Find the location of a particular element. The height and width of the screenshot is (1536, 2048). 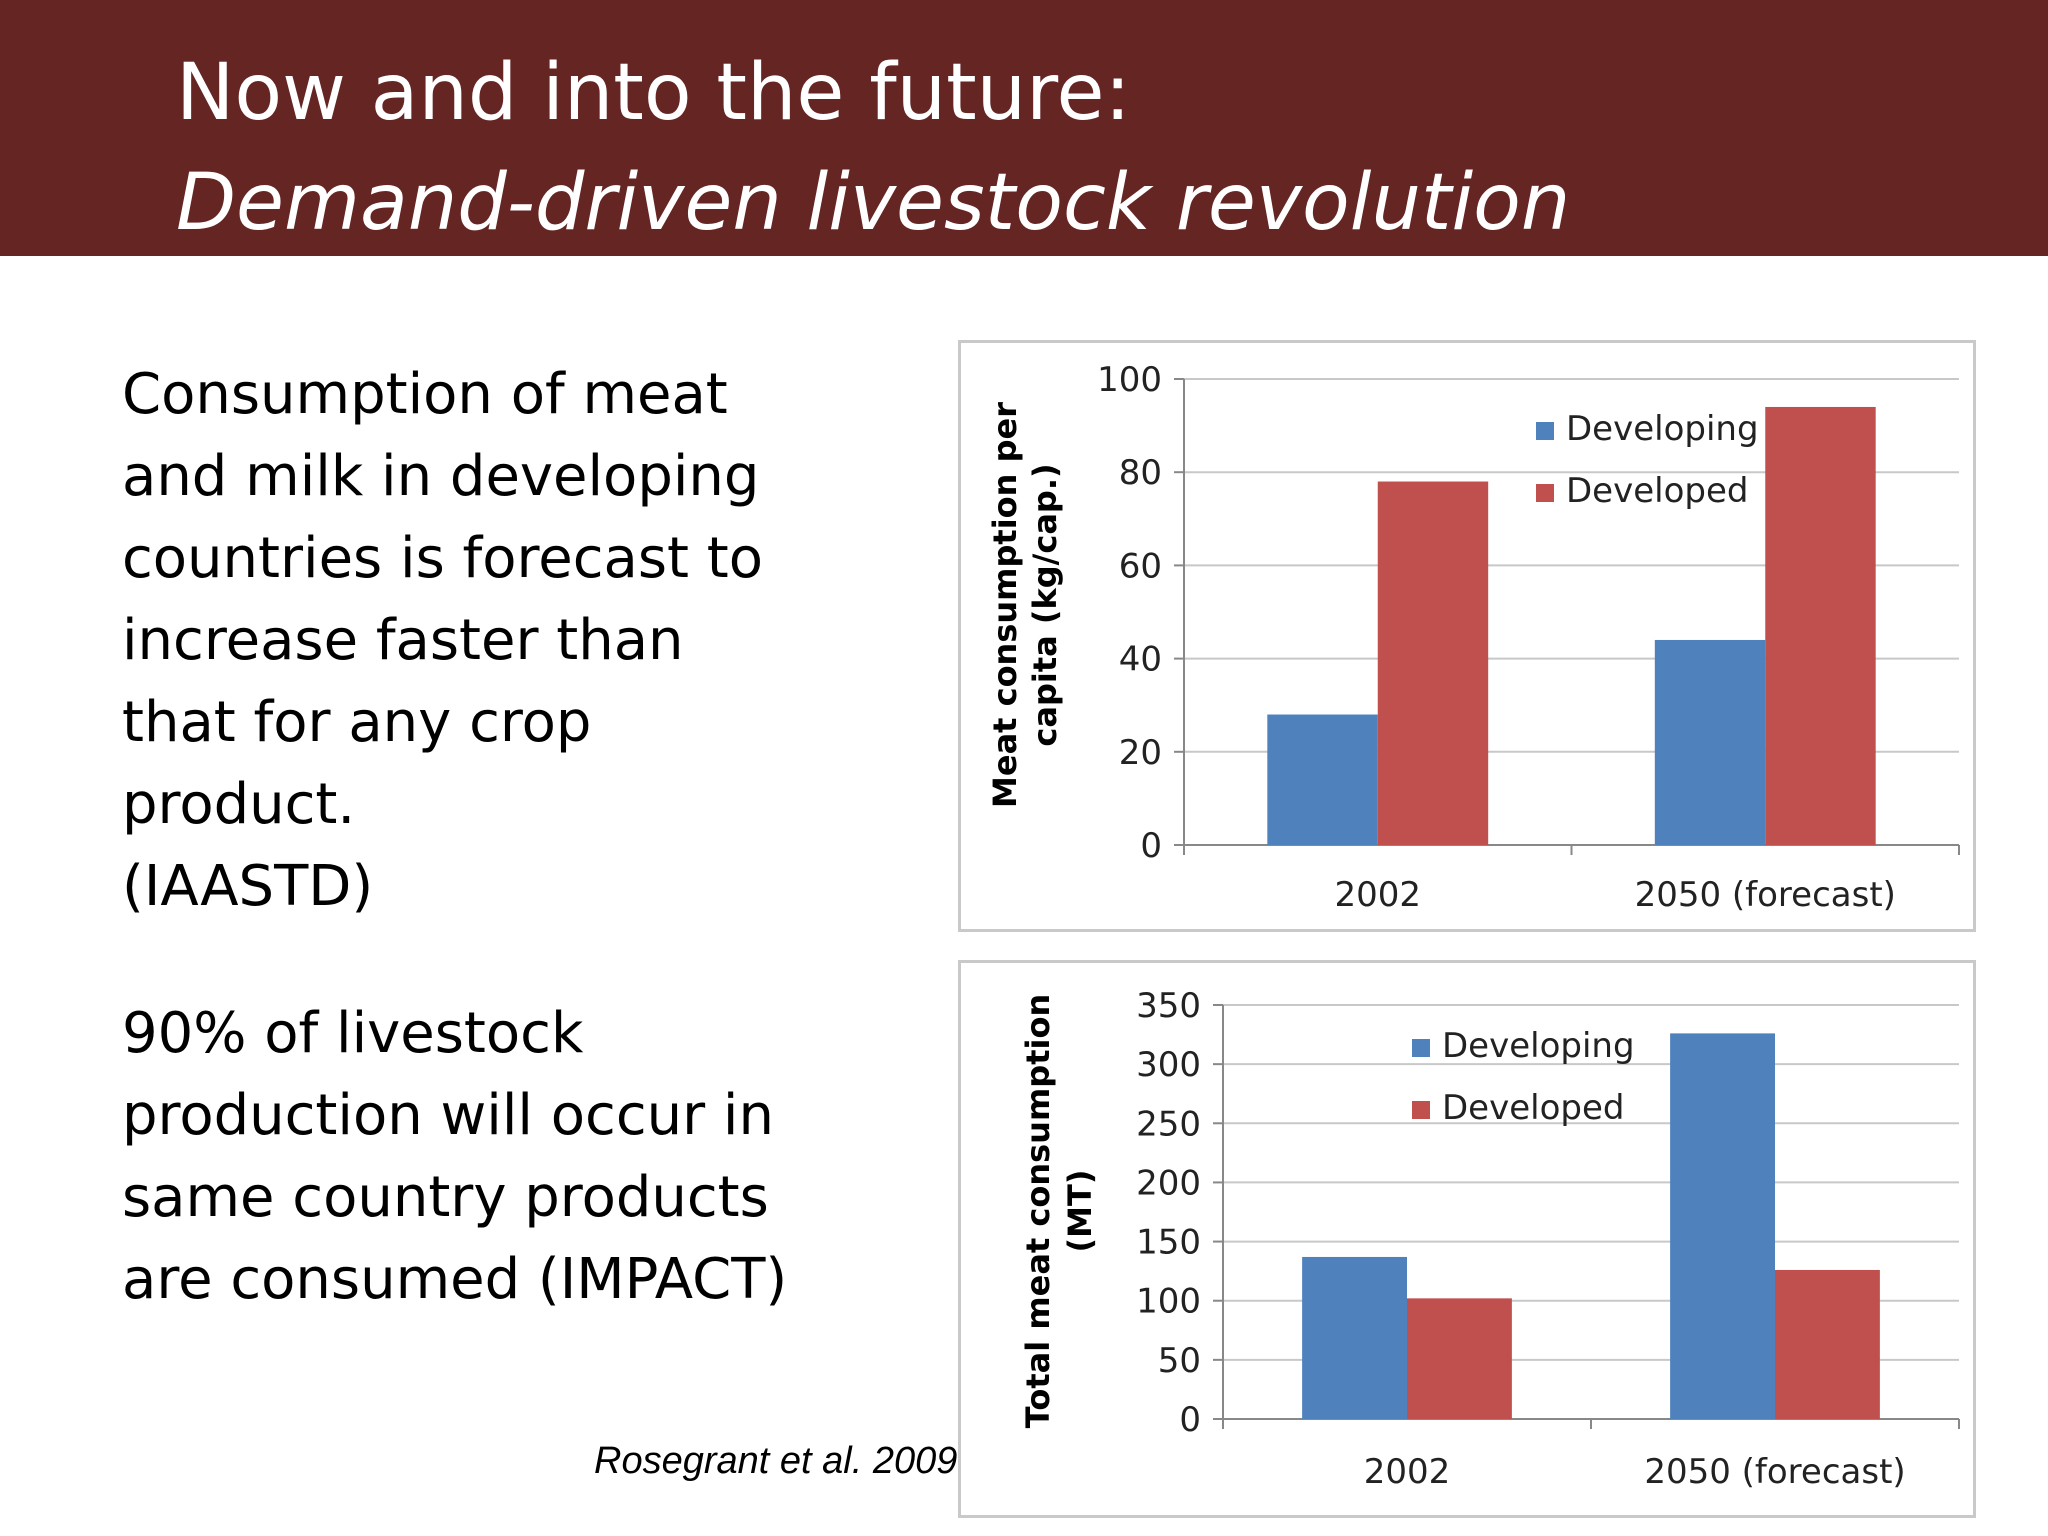

paragraph-line: production will occur in is located at coordinates (448, 1115).